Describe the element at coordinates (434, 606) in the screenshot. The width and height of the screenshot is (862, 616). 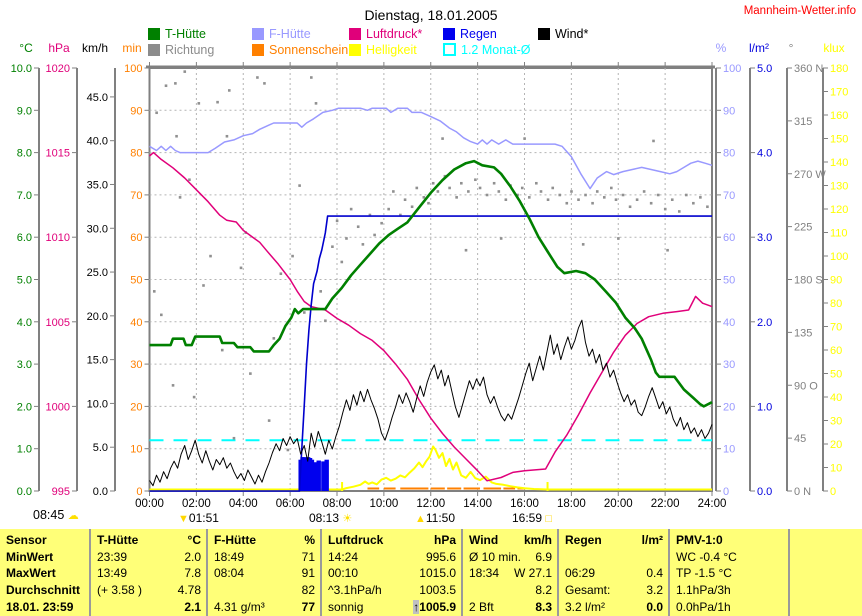
I see `cell-value: ↑1005.9` at that location.